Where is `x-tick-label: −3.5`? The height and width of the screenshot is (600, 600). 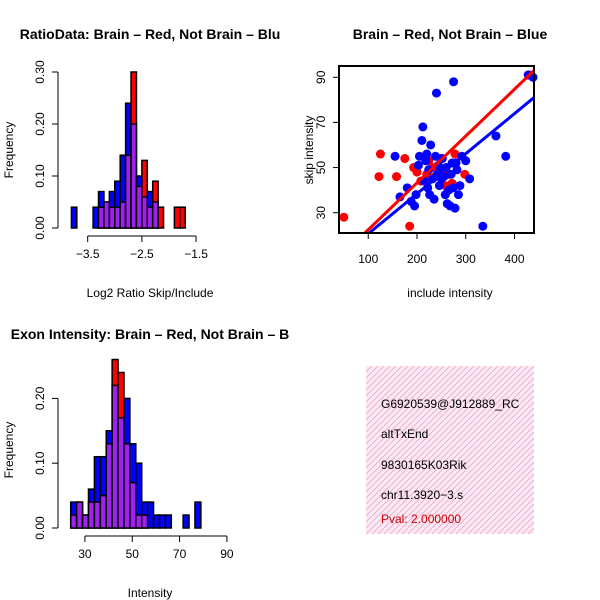
x-tick-label: −3.5 is located at coordinates (88, 254).